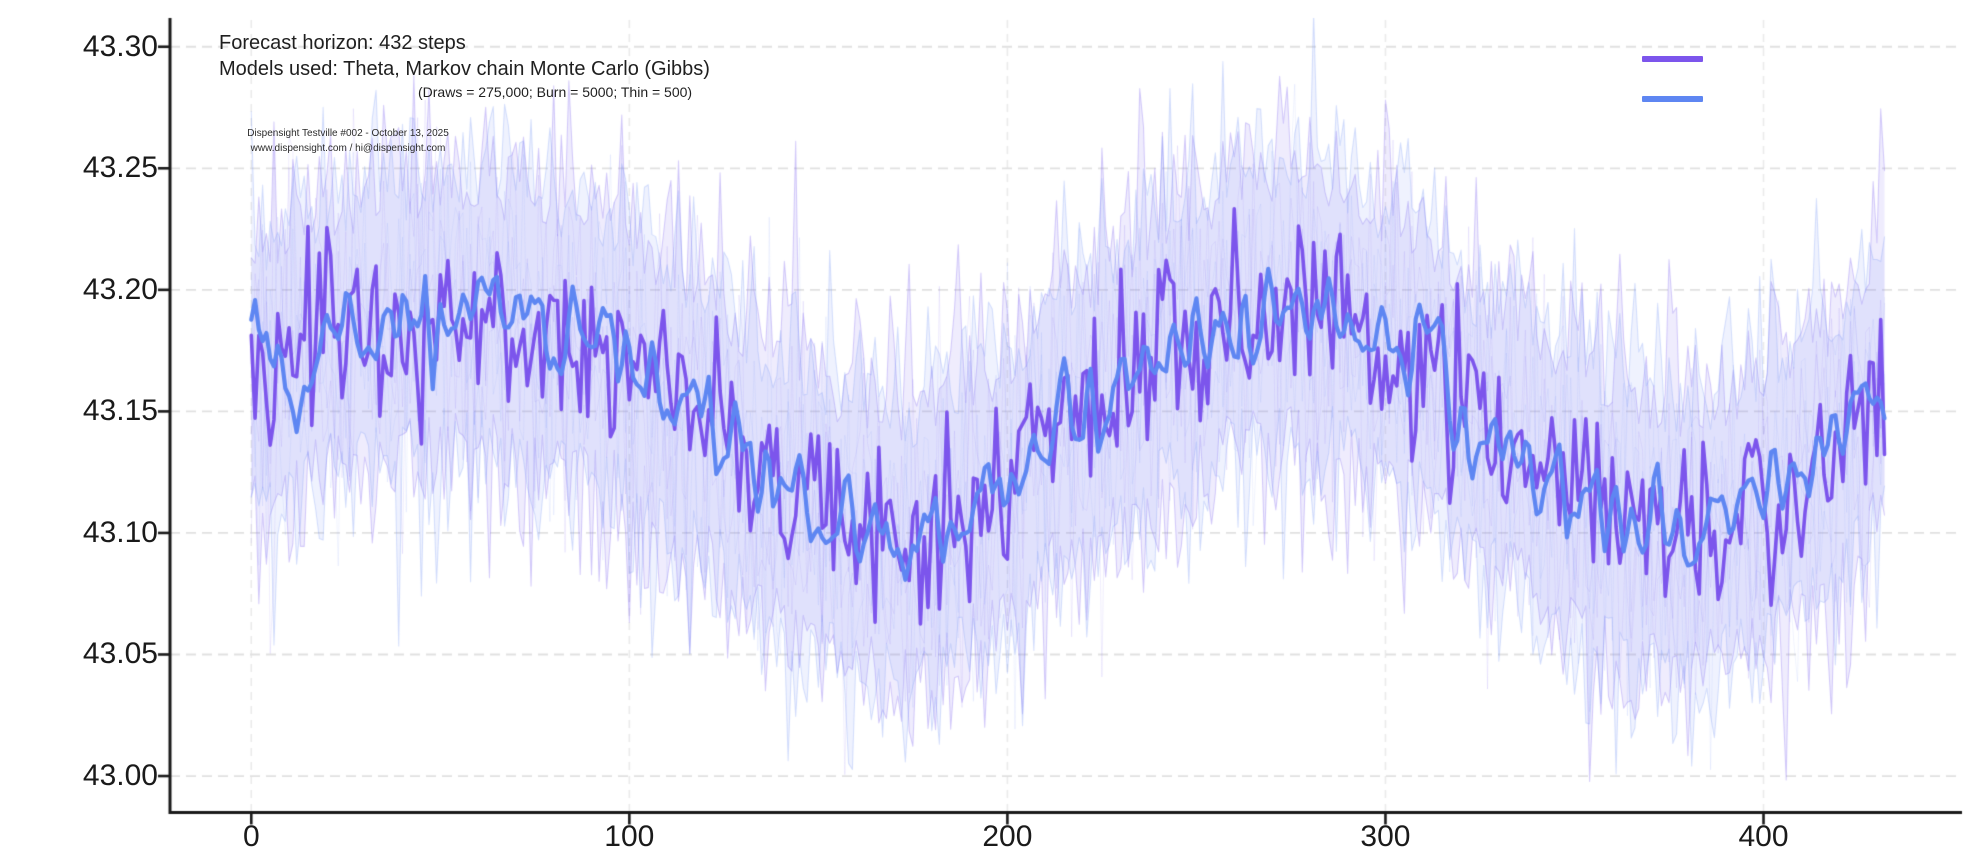  Describe the element at coordinates (629, 836) in the screenshot. I see `x-tick-label: 100` at that location.